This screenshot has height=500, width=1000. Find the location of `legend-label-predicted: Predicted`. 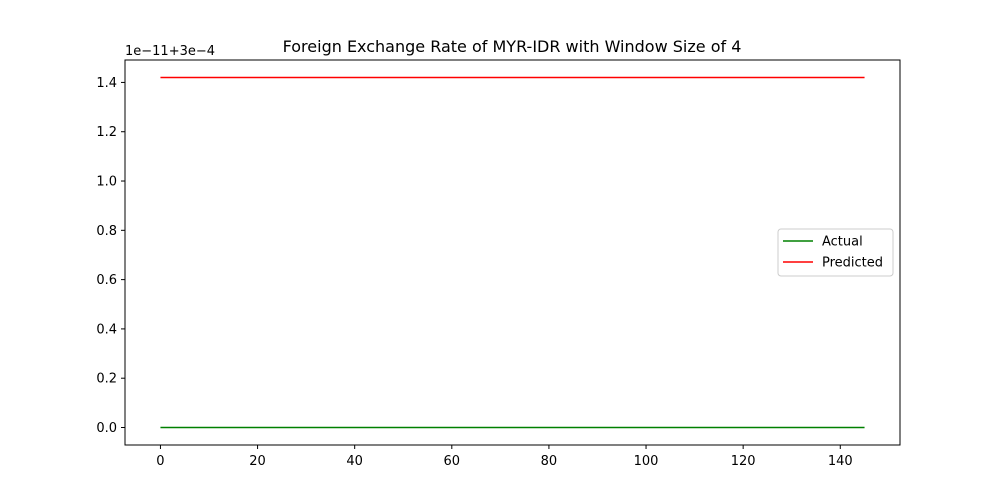

legend-label-predicted: Predicted is located at coordinates (852, 263).